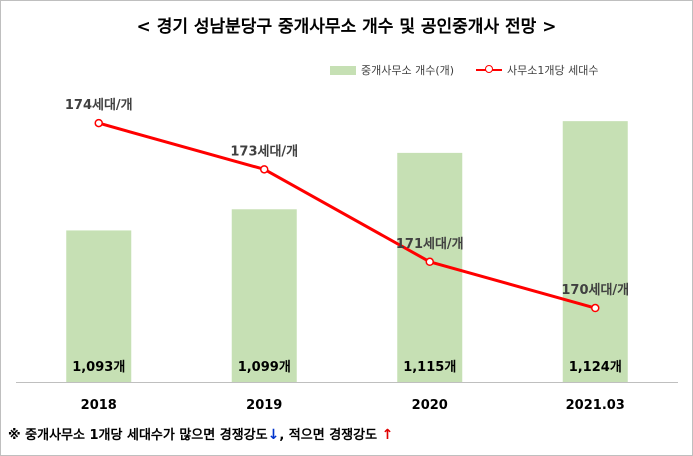 This screenshot has width=693, height=456. I want to click on legend-line-label: 사무소1개당 세대수, so click(553, 70).